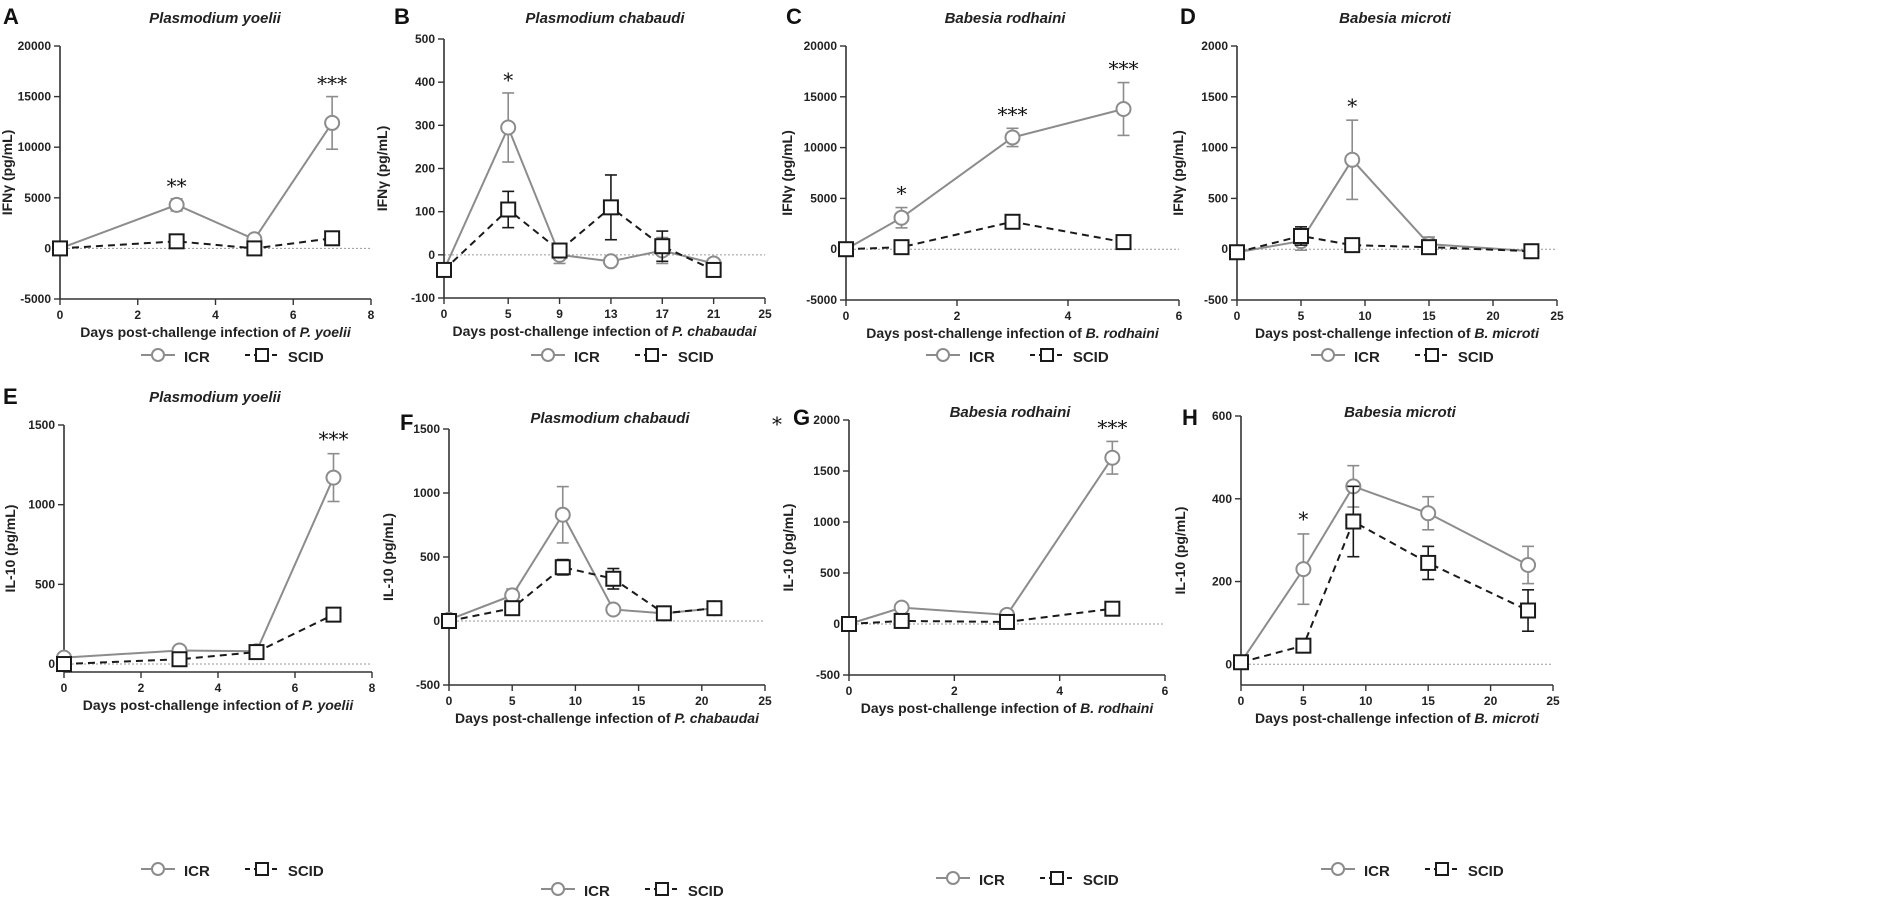 This screenshot has height=906, width=1890. I want to click on y-tick-label: 600, so click(1222, 416).